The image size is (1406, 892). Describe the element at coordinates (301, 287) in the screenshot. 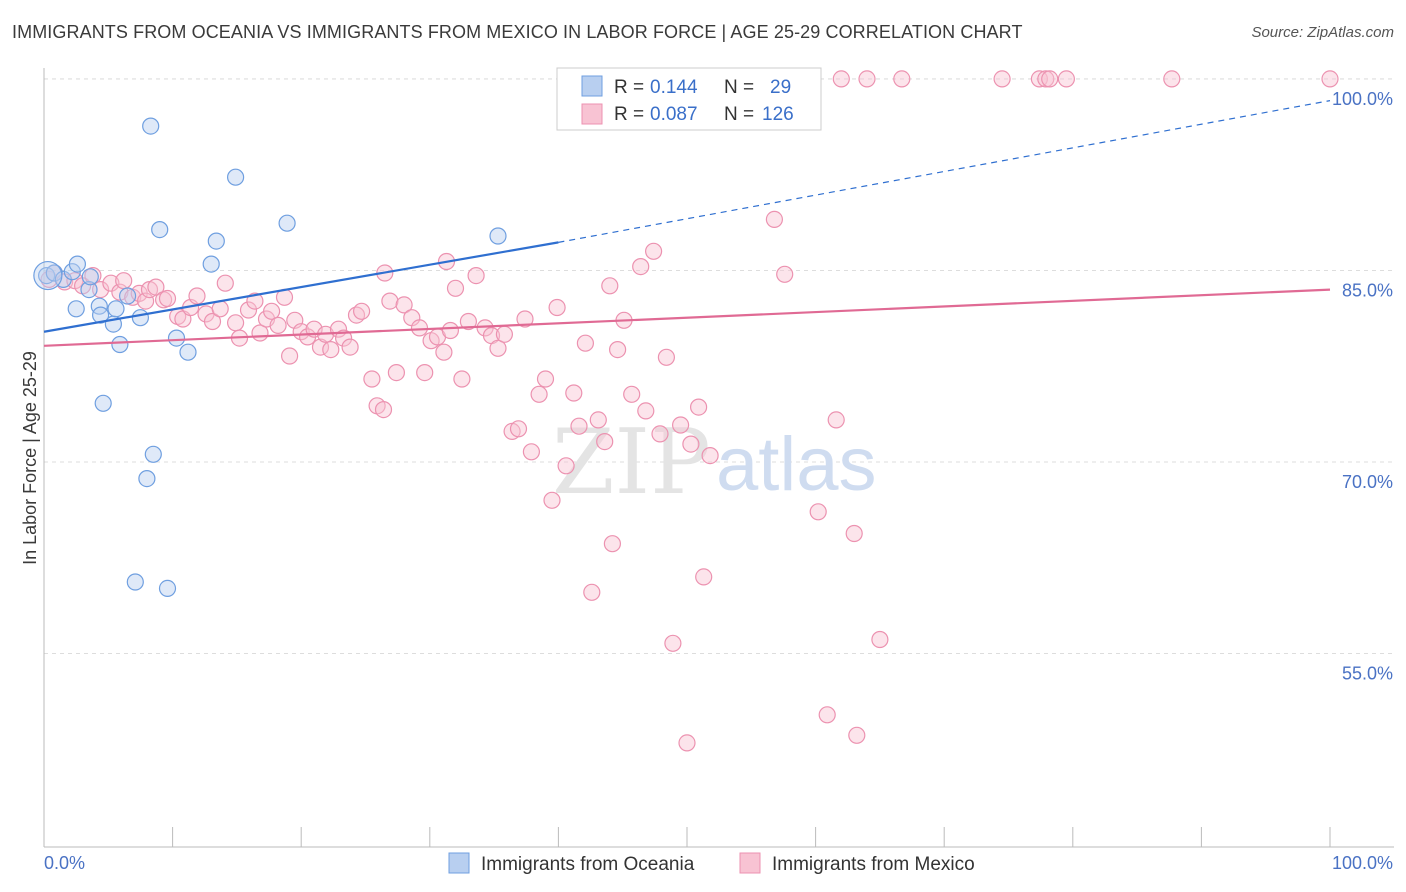

I see `trendline-oceania` at that location.